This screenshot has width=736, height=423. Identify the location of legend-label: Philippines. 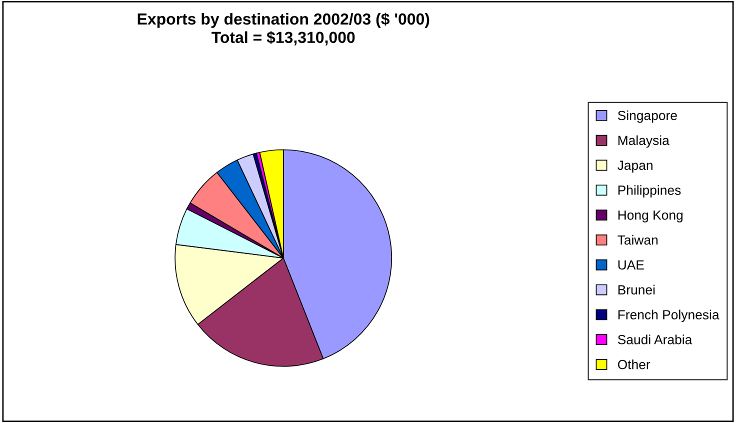
(649, 191).